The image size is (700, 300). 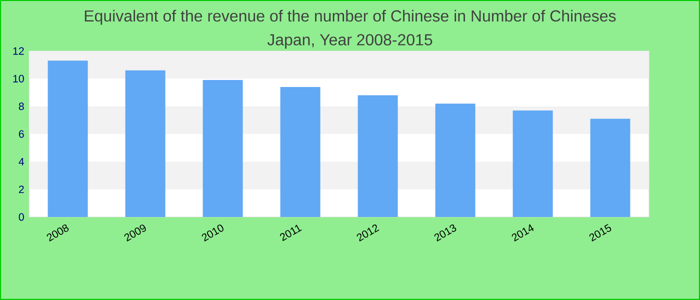 I want to click on y-tick-label: 6, so click(x=21, y=134).